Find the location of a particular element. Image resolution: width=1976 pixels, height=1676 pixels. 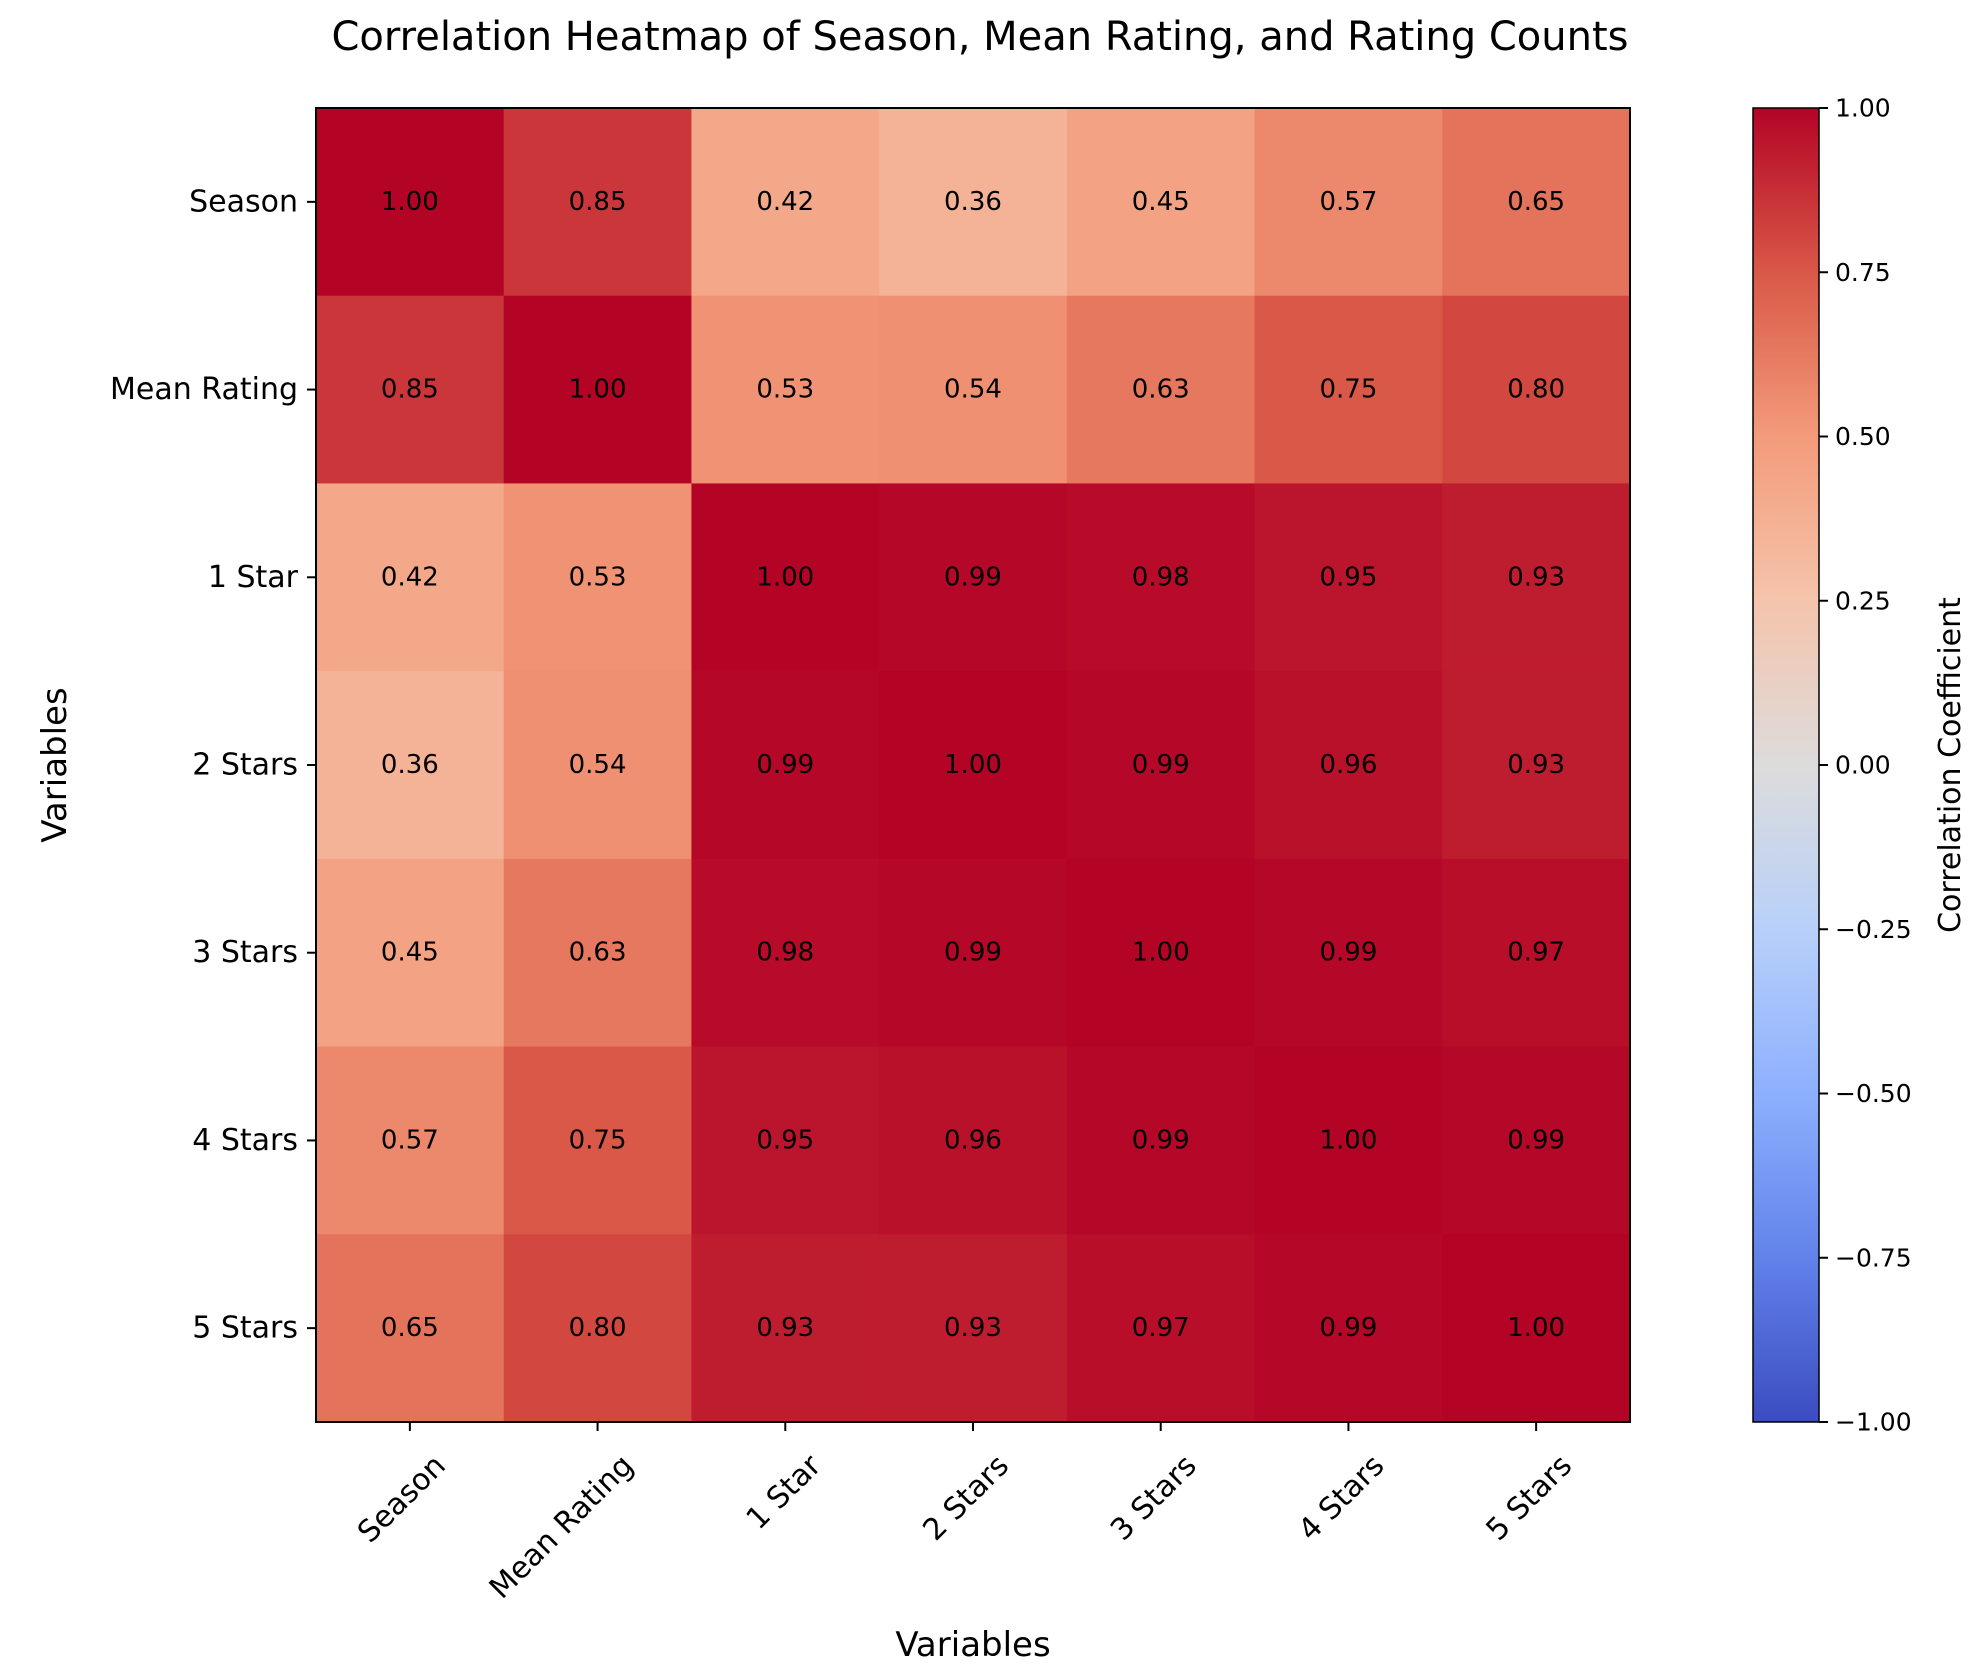

x-tick-label: 2 Stars is located at coordinates (966, 1498).